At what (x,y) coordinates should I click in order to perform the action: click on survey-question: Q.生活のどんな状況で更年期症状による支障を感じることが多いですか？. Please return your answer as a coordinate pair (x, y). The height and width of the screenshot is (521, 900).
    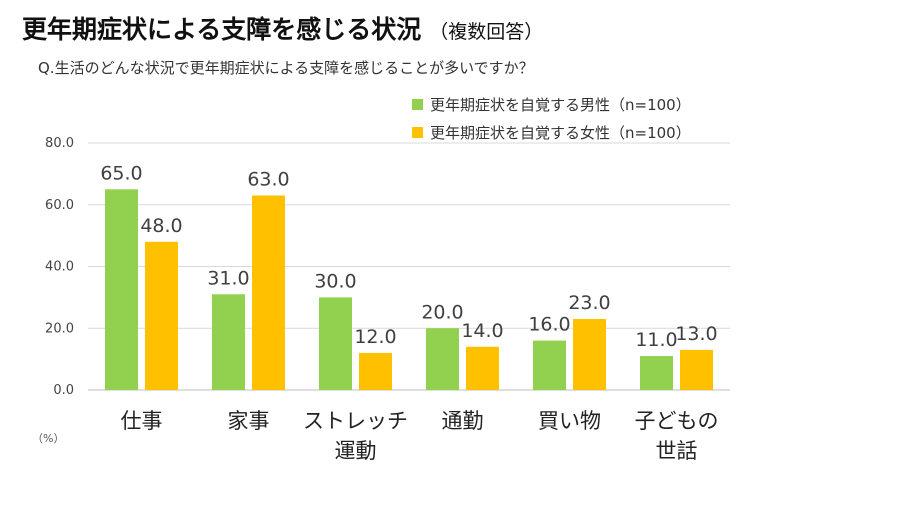
    Looking at the image, I should click on (286, 68).